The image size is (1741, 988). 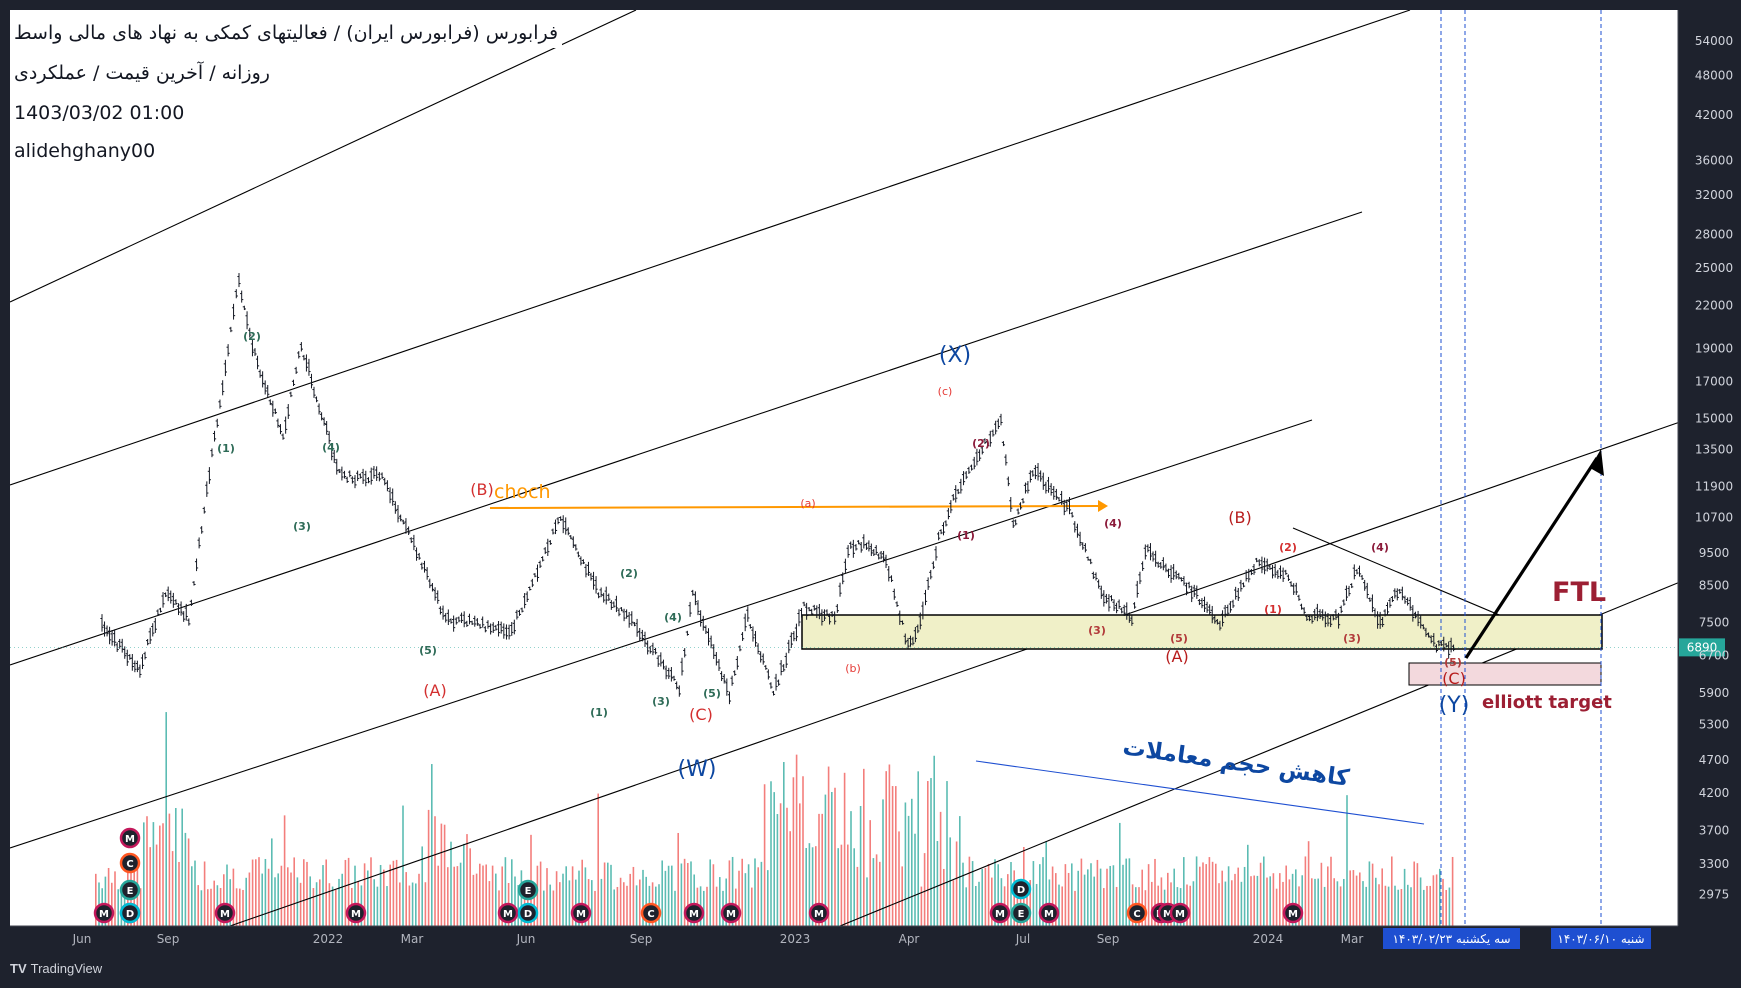 I want to click on forecast-arrow-line, so click(x=1531, y=558).